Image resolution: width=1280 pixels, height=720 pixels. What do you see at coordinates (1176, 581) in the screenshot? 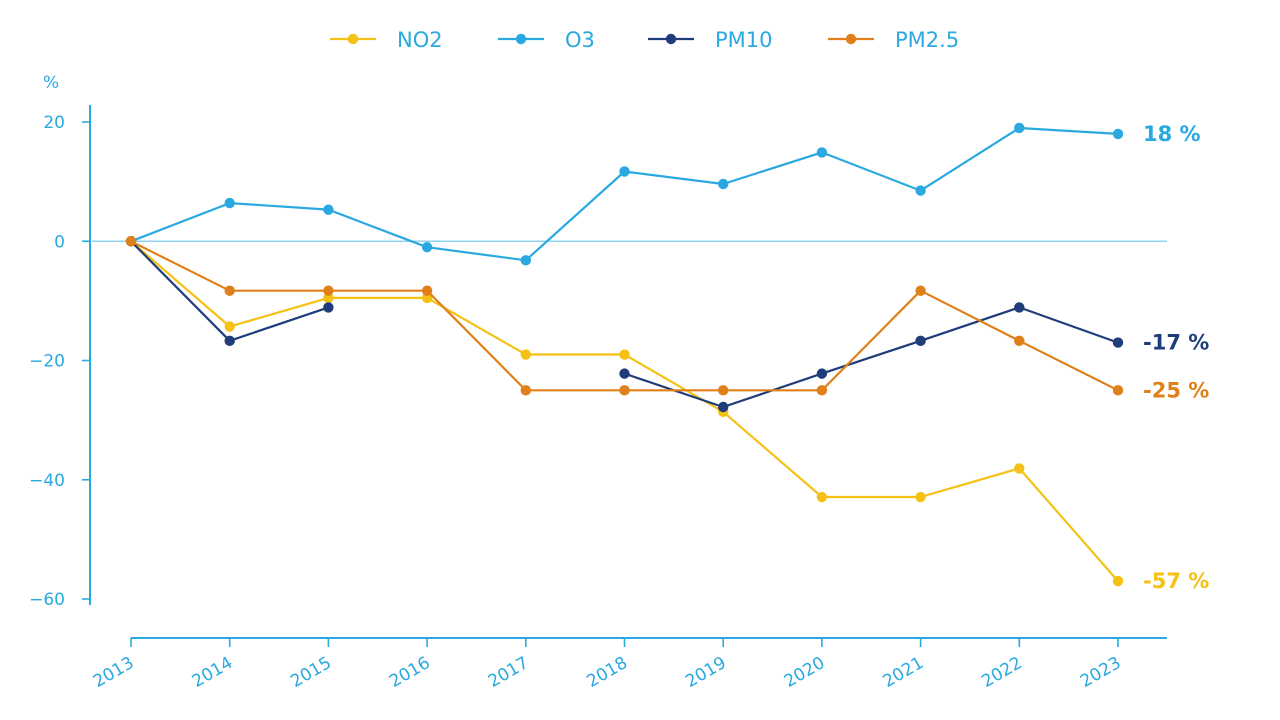
I see `end-label-no2: -57 %` at bounding box center [1176, 581].